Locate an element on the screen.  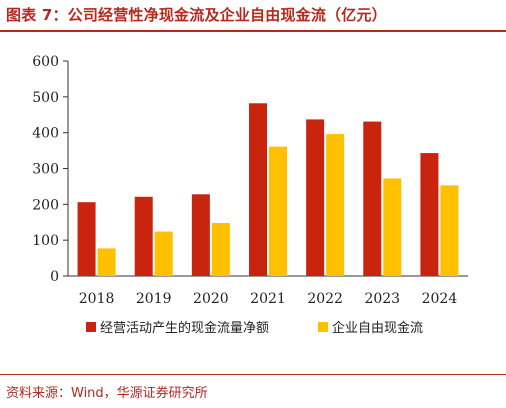
y-tick-label: 0 is located at coordinates (54, 277).